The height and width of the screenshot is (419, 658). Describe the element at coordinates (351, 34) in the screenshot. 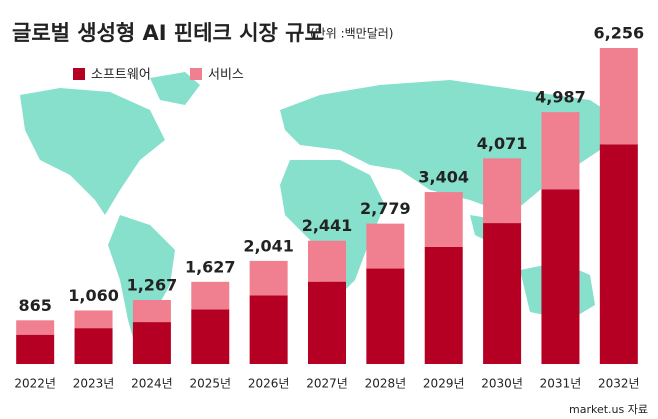

I see `chart-subtitle: (단위 :백만달러)` at that location.